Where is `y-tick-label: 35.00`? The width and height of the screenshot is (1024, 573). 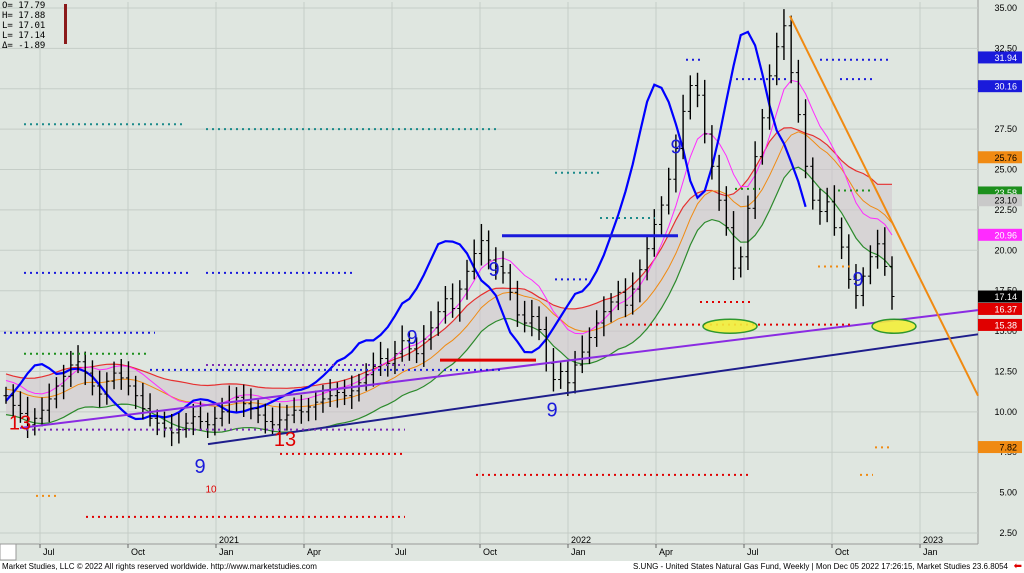
y-tick-label: 35.00 is located at coordinates (1005, 8).